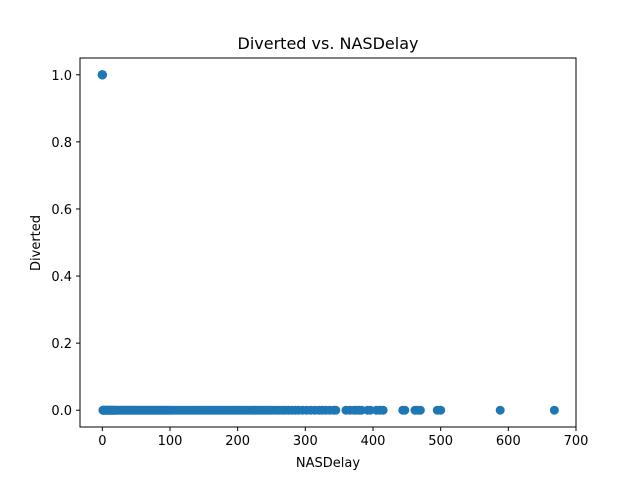 This screenshot has width=640, height=480. I want to click on y-tick-label: 0.2, so click(61, 344).